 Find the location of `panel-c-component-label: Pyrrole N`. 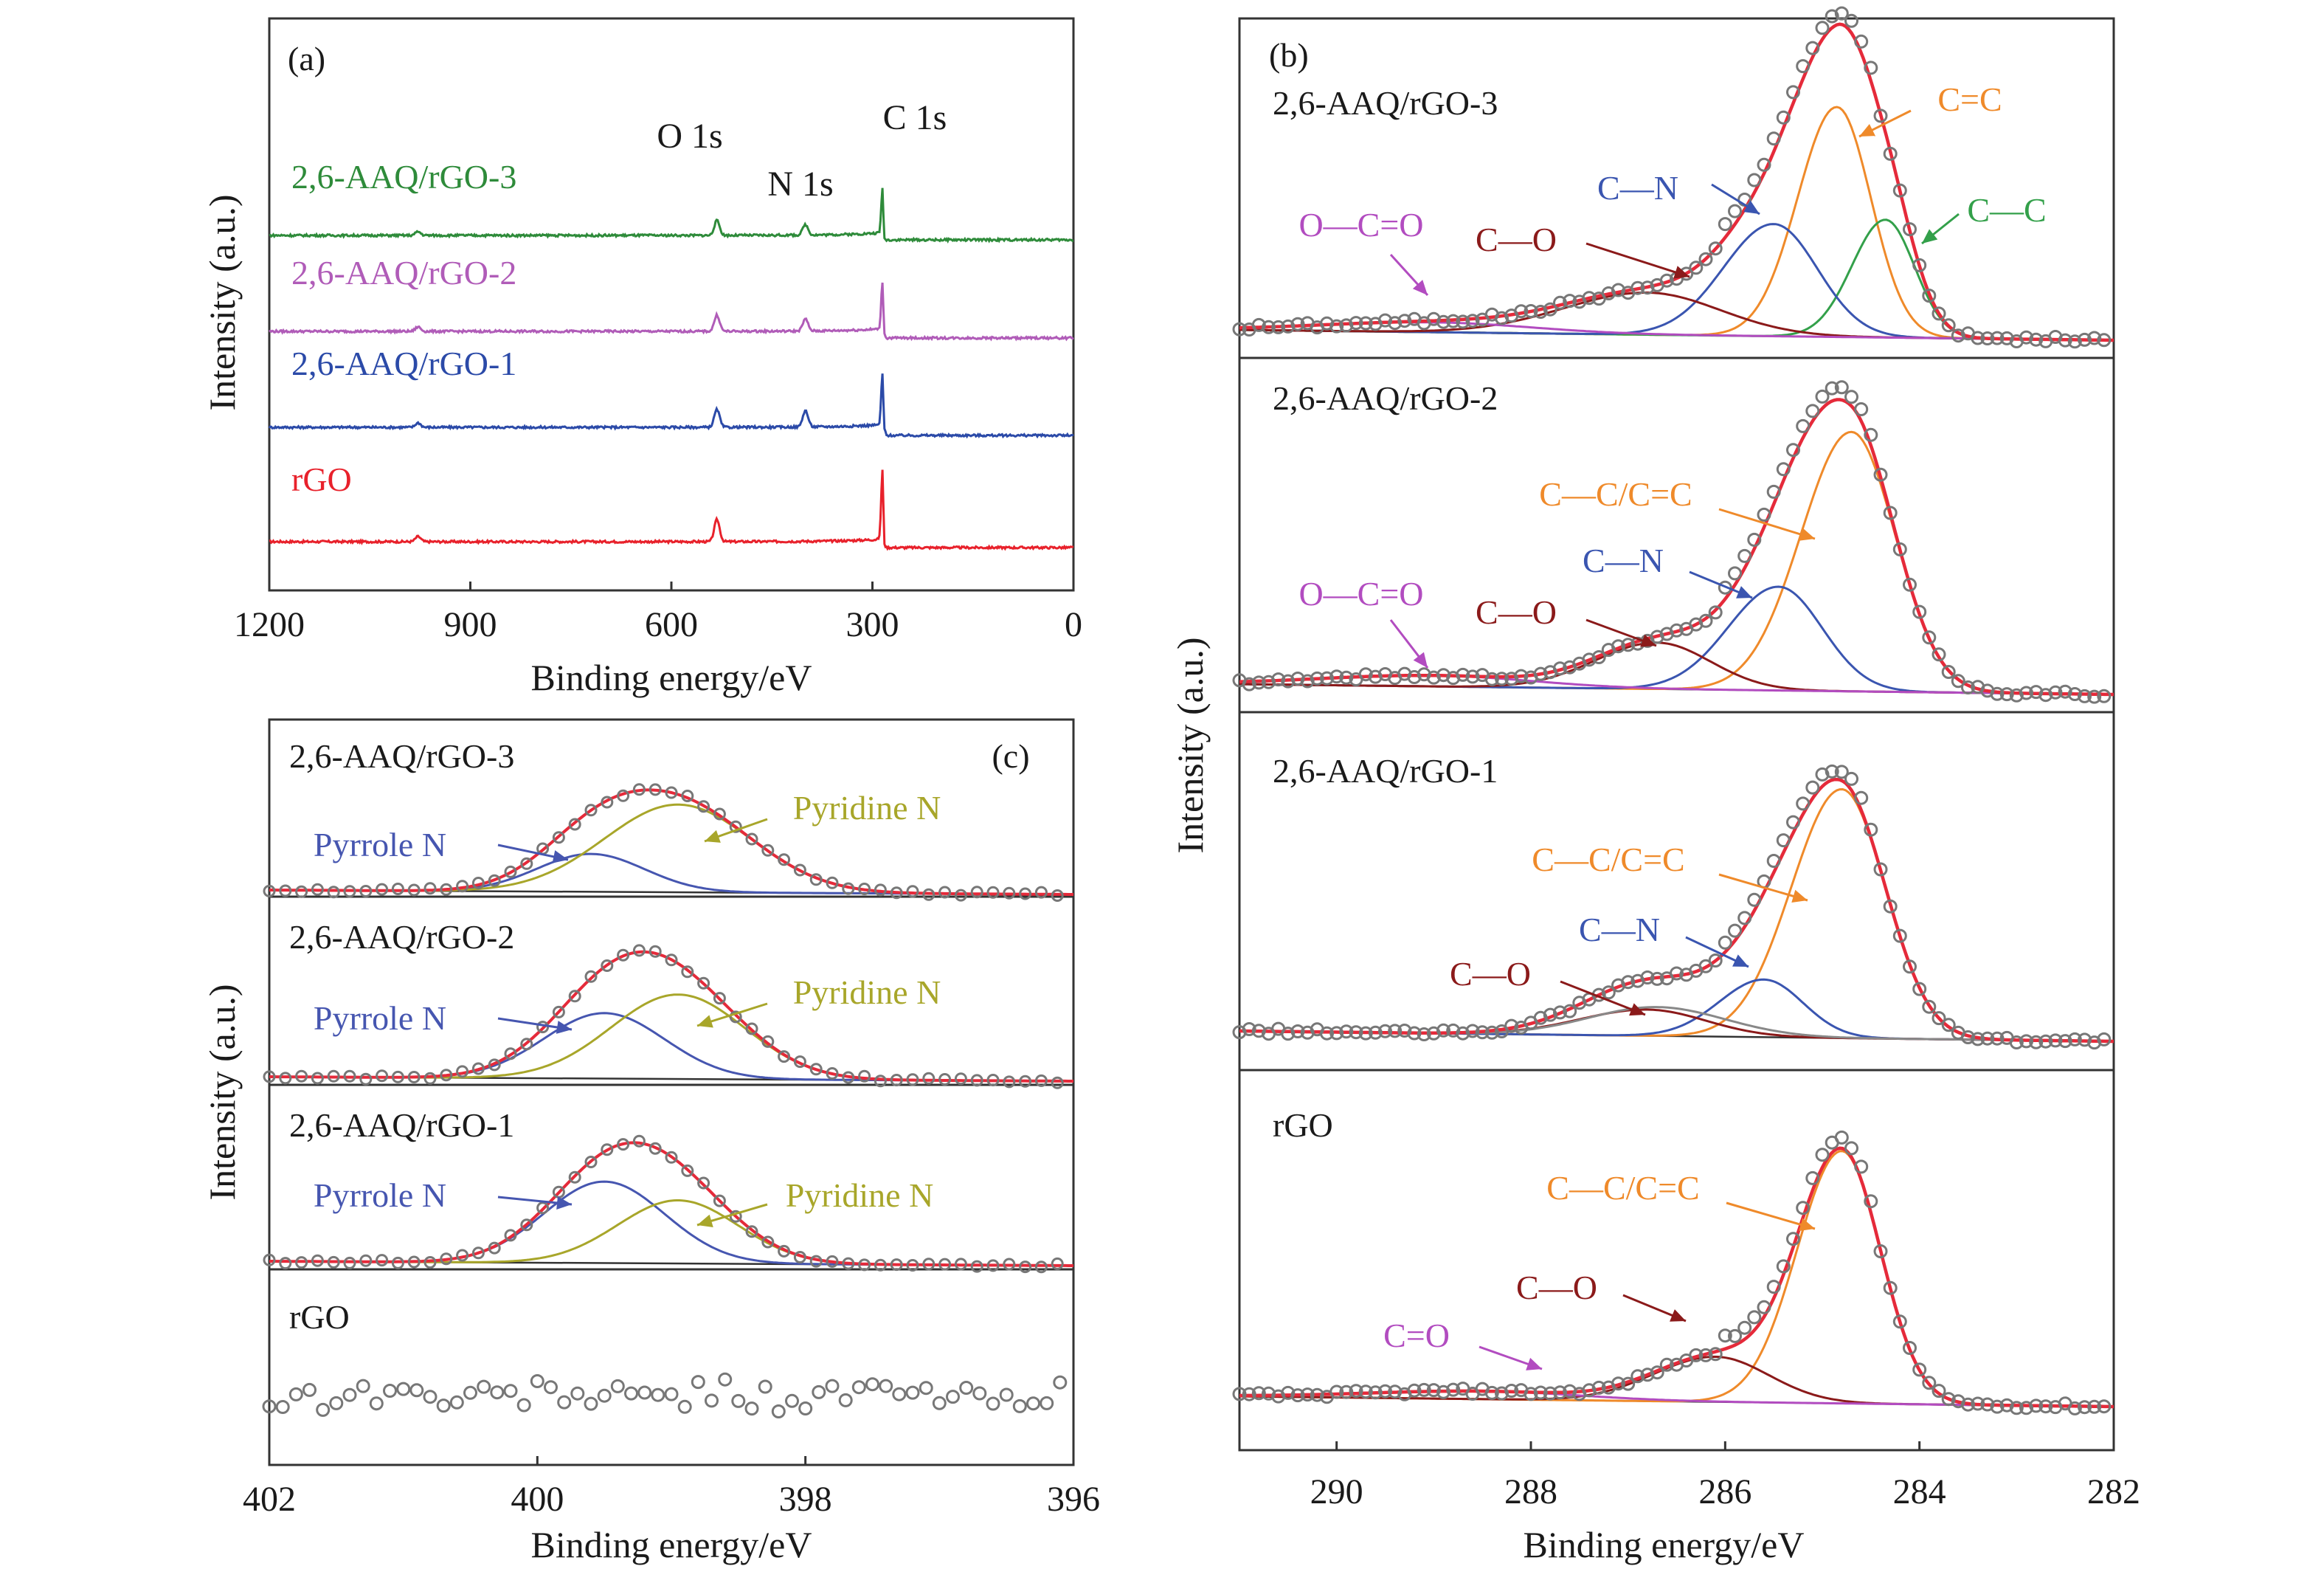

panel-c-component-label: Pyrrole N is located at coordinates (380, 1018).